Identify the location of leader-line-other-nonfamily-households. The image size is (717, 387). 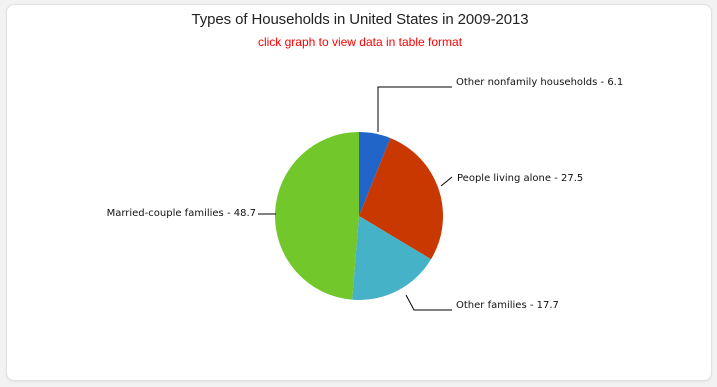
(414, 109).